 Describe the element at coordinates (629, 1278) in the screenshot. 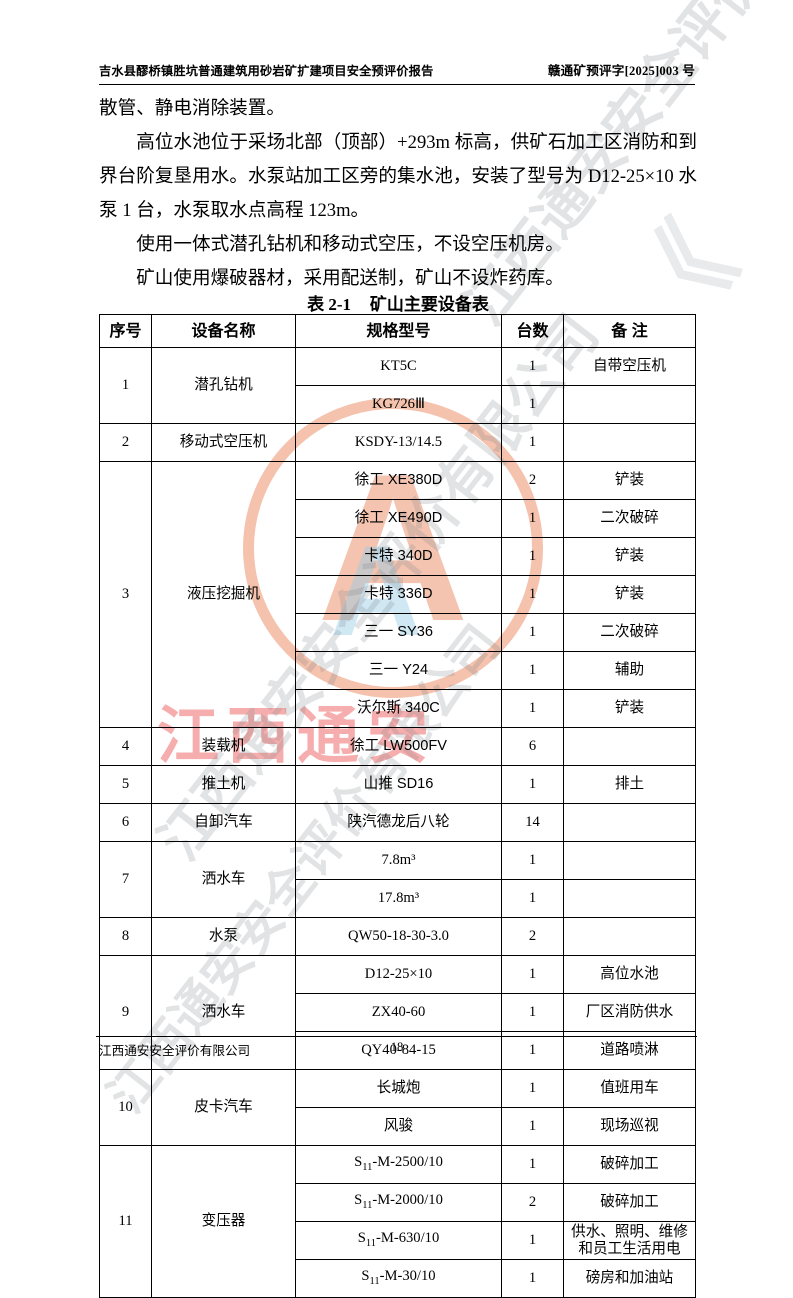

I see `cell-note: 磅房和加油站` at that location.